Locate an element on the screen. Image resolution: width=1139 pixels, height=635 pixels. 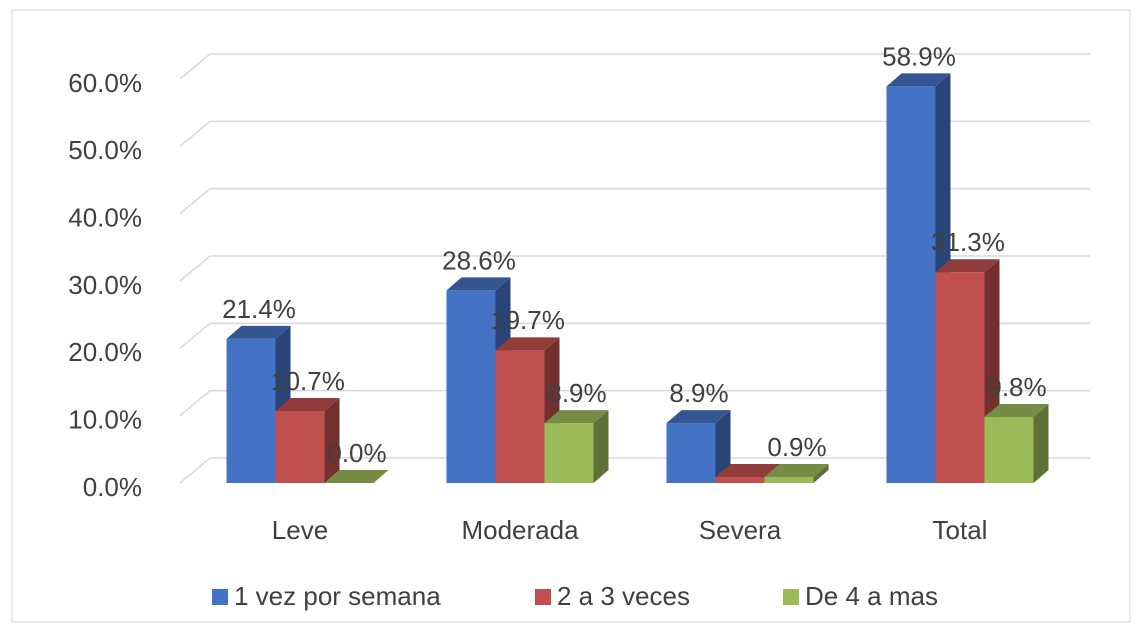
legend-label: De 4 a mas is located at coordinates (871, 596).